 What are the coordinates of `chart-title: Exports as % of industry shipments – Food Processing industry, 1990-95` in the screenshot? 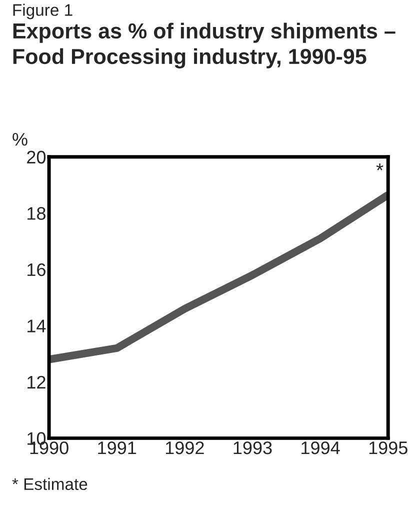 It's located at (204, 45).